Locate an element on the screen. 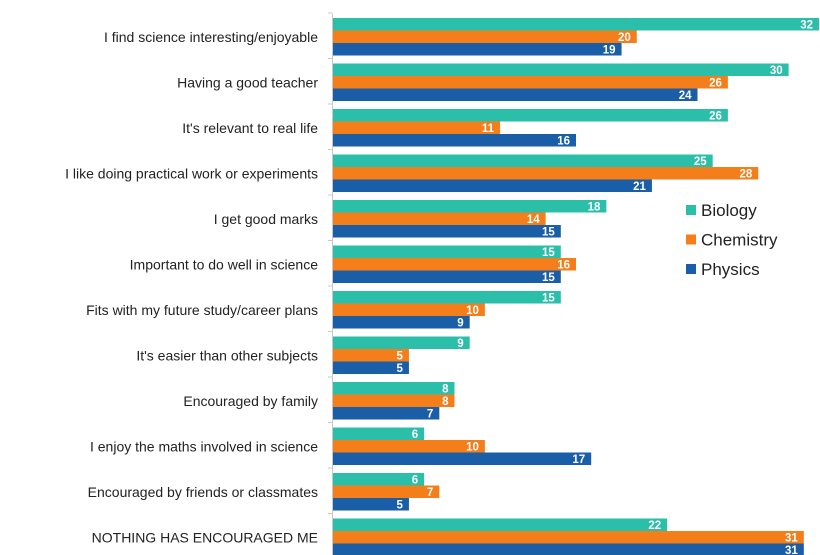 The width and height of the screenshot is (820, 555). legend-label-chemistry: Chemistry is located at coordinates (739, 240).